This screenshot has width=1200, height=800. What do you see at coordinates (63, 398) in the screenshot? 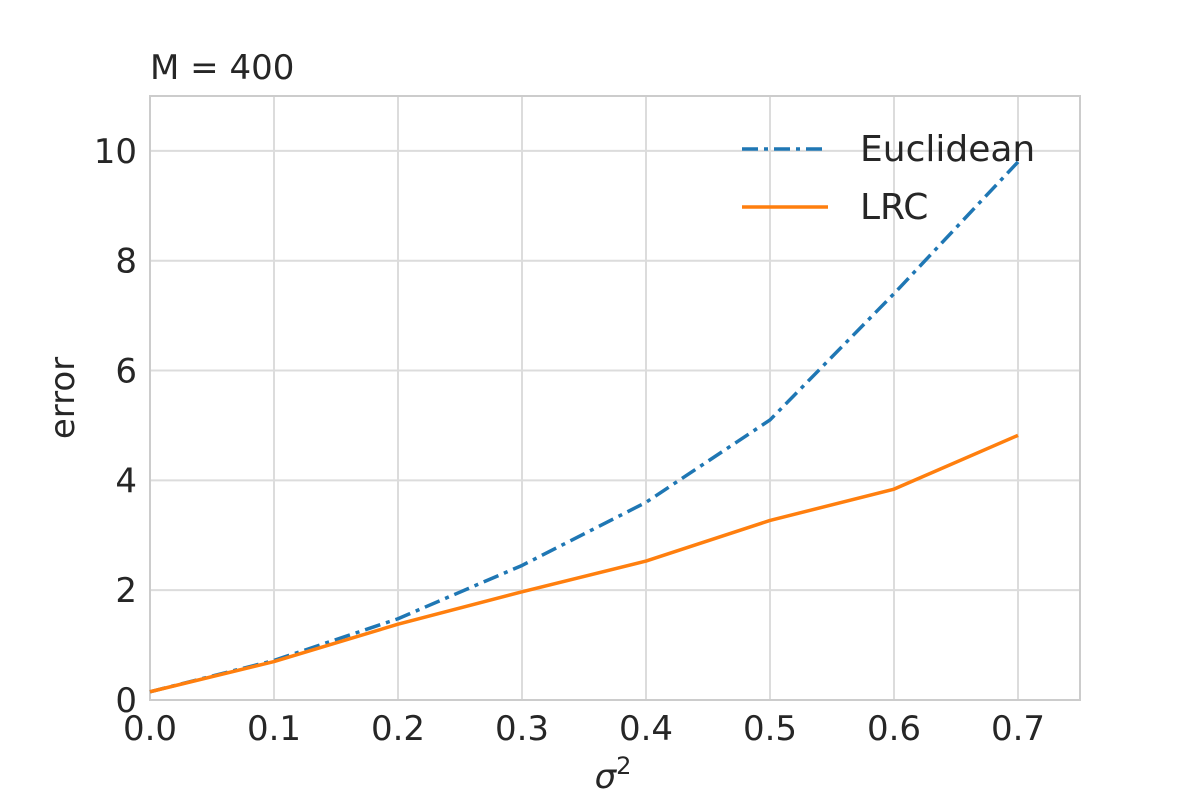
I see `y-axis-label: error` at bounding box center [63, 398].